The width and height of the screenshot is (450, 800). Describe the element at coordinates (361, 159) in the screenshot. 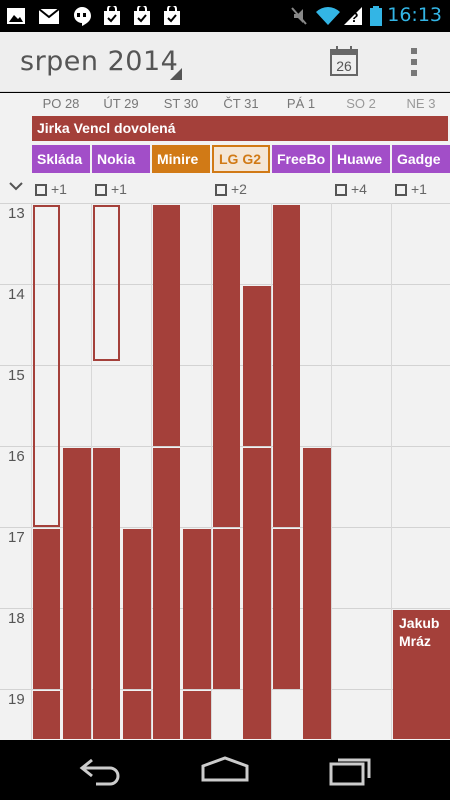

I see `all-day-event: Huawe` at that location.